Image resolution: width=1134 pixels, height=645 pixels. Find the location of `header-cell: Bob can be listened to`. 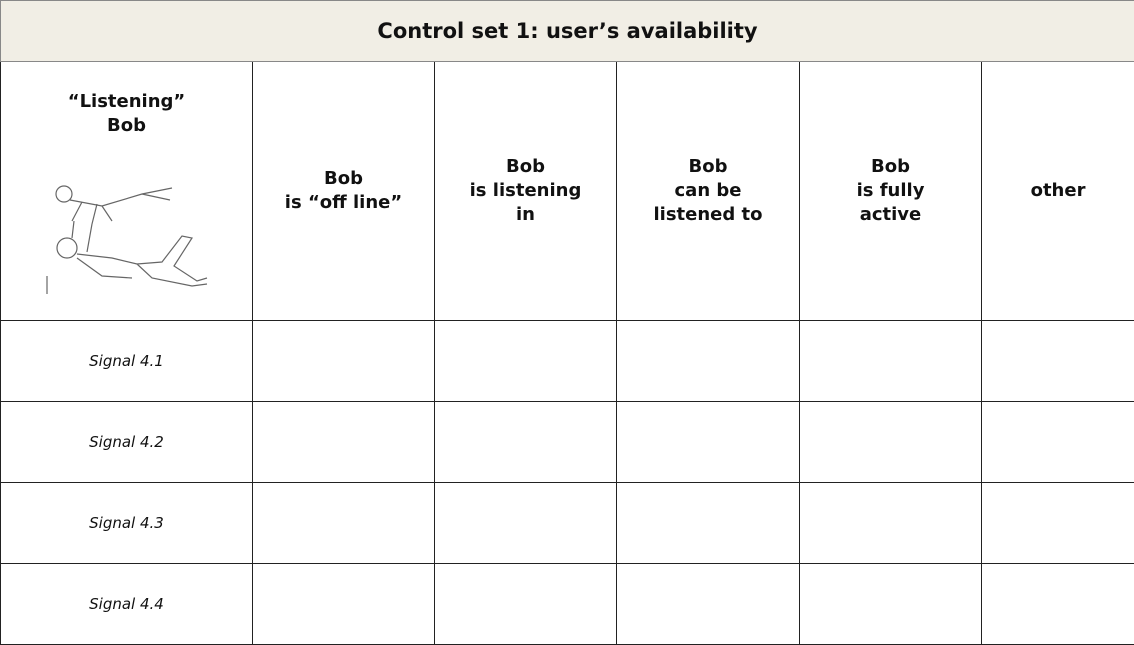

header-cell: Bob can be listened to is located at coordinates (708, 191).